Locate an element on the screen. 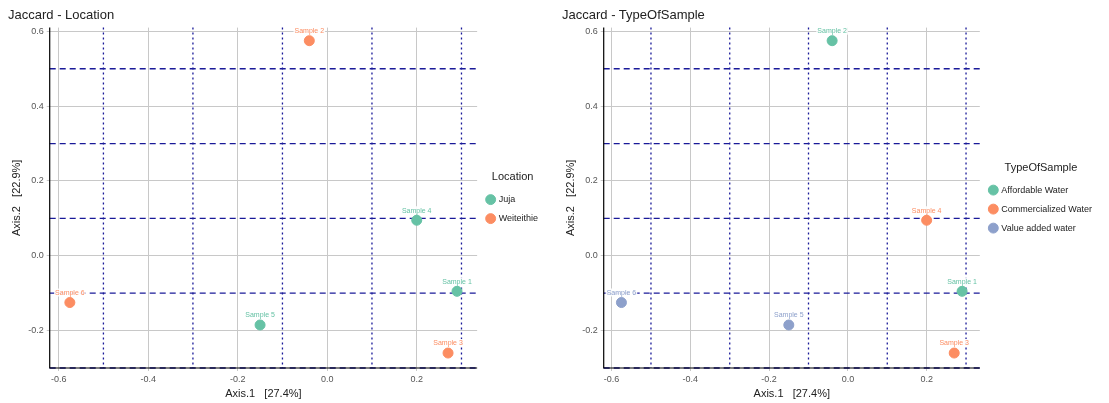 This screenshot has height=403, width=1109. legend-title: TypeOfSample is located at coordinates (1041, 166).